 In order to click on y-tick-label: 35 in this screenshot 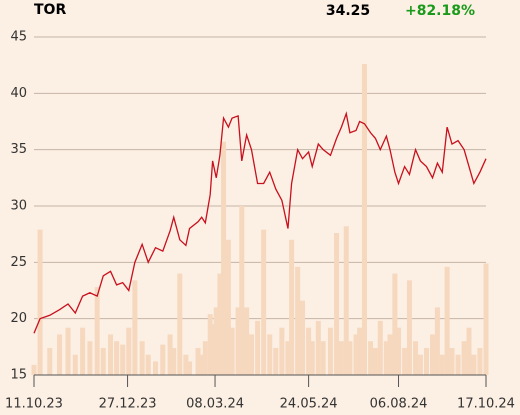, I will do `click(18, 149)`.